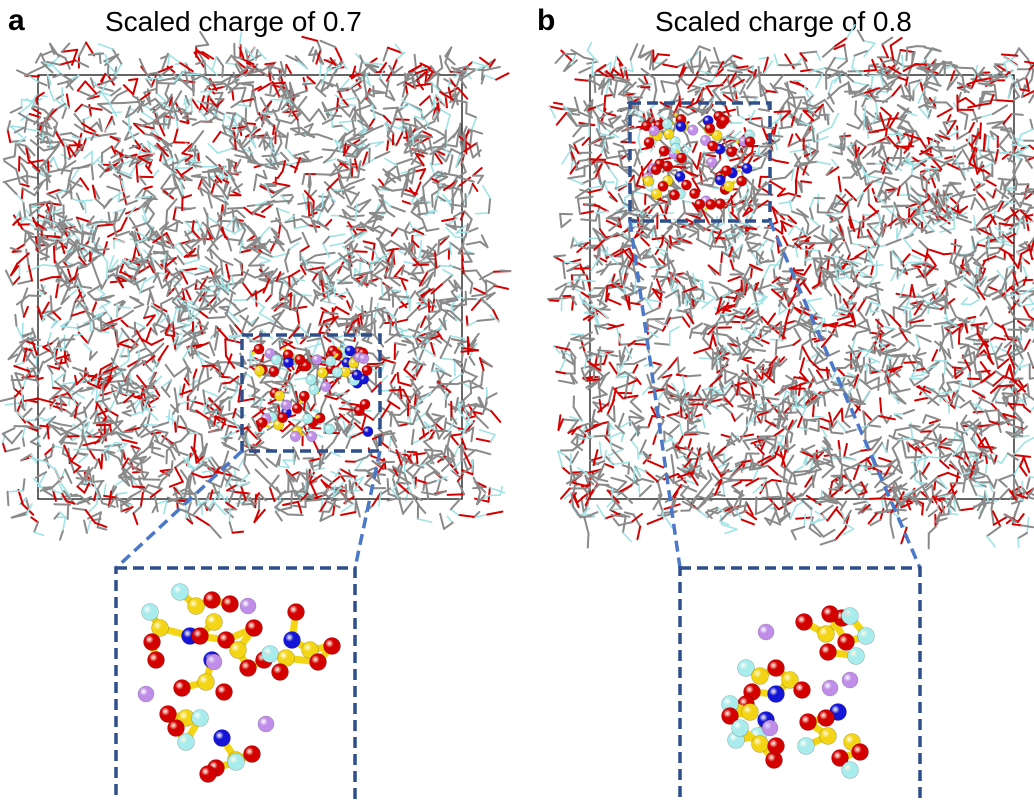 Image resolution: width=1034 pixels, height=800 pixels. Describe the element at coordinates (16, 20) in the screenshot. I see `panel-letter-a: a` at that location.